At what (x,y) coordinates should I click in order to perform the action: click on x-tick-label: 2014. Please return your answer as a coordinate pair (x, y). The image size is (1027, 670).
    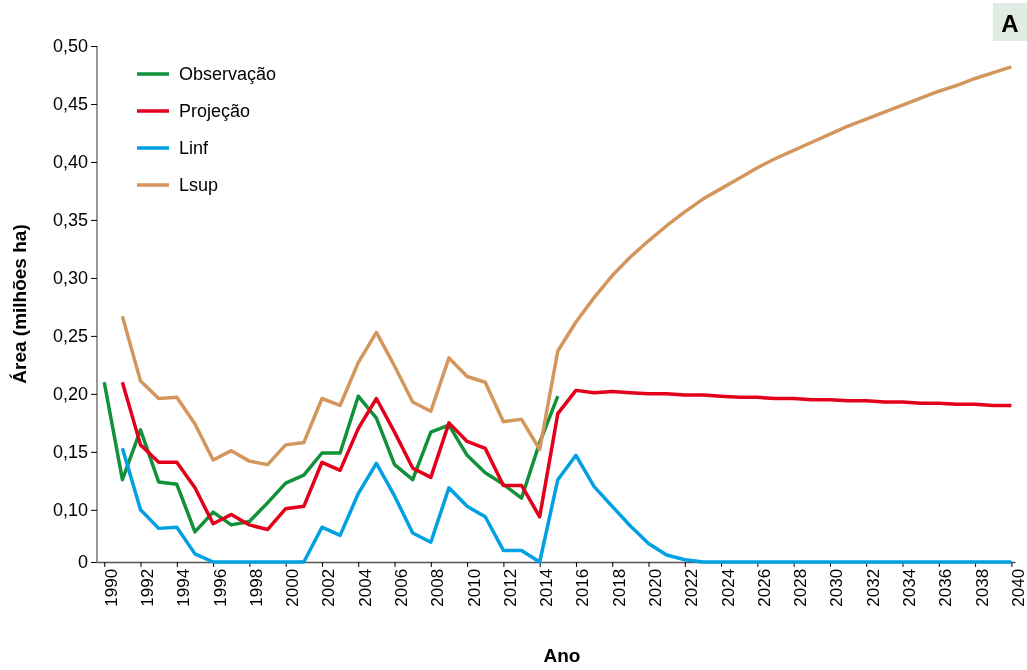
    Looking at the image, I should click on (547, 587).